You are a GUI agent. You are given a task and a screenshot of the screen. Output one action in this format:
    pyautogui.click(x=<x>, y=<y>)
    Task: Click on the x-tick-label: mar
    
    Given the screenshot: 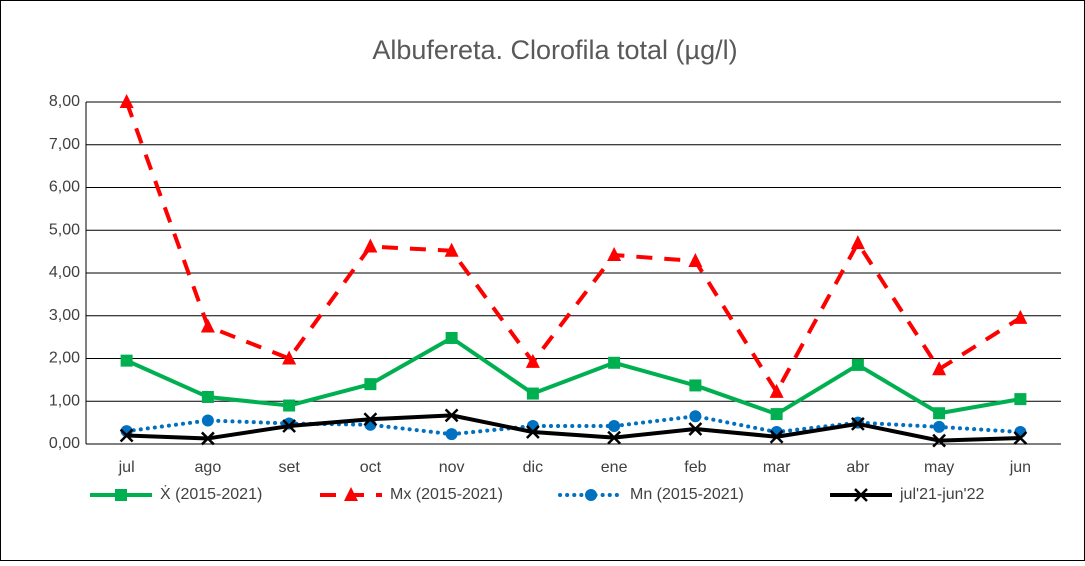 What is the action you would take?
    pyautogui.click(x=777, y=467)
    